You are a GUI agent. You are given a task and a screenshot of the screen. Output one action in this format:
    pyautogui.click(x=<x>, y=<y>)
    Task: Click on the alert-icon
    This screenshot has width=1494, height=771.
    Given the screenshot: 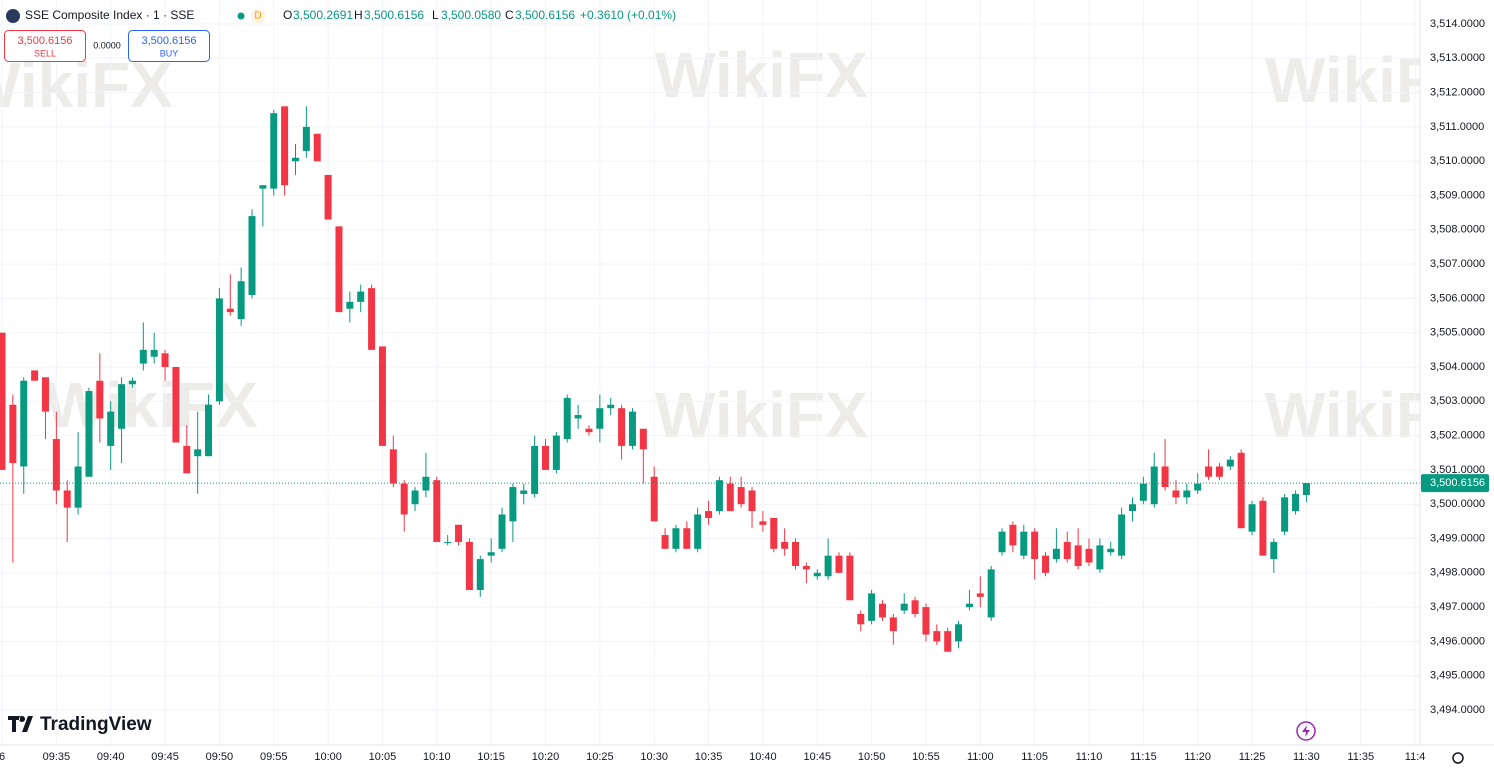 What is the action you would take?
    pyautogui.click(x=1306, y=731)
    